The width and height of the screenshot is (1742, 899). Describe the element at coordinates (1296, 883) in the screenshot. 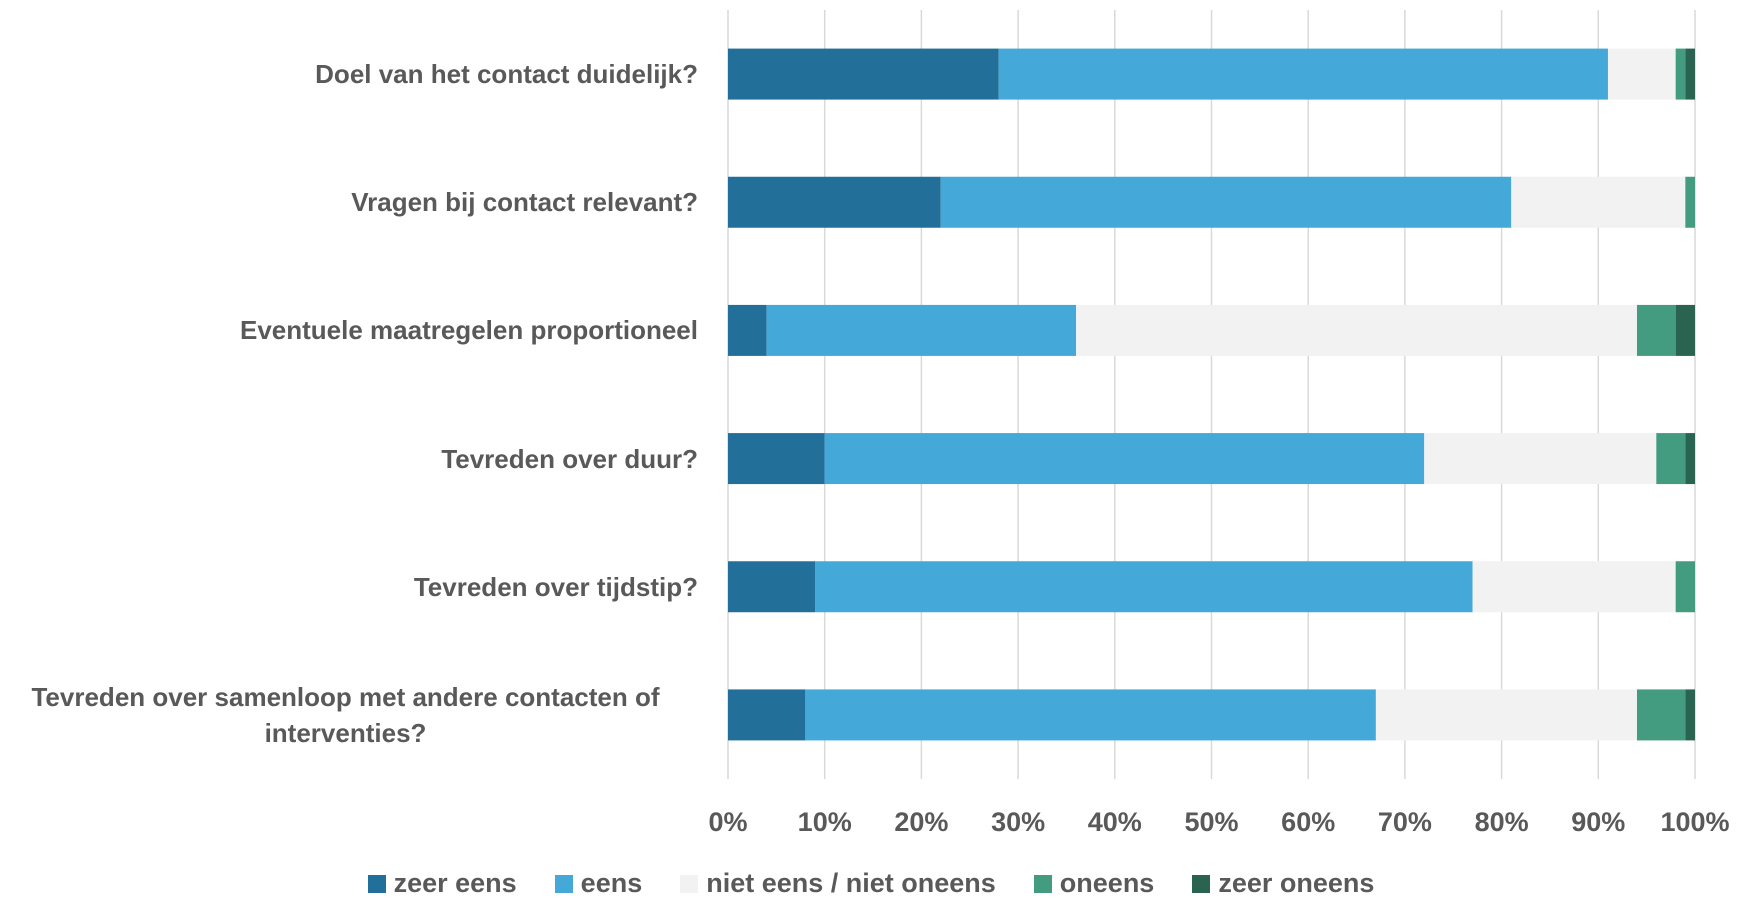

I see `legend-label: zeer oneens` at that location.